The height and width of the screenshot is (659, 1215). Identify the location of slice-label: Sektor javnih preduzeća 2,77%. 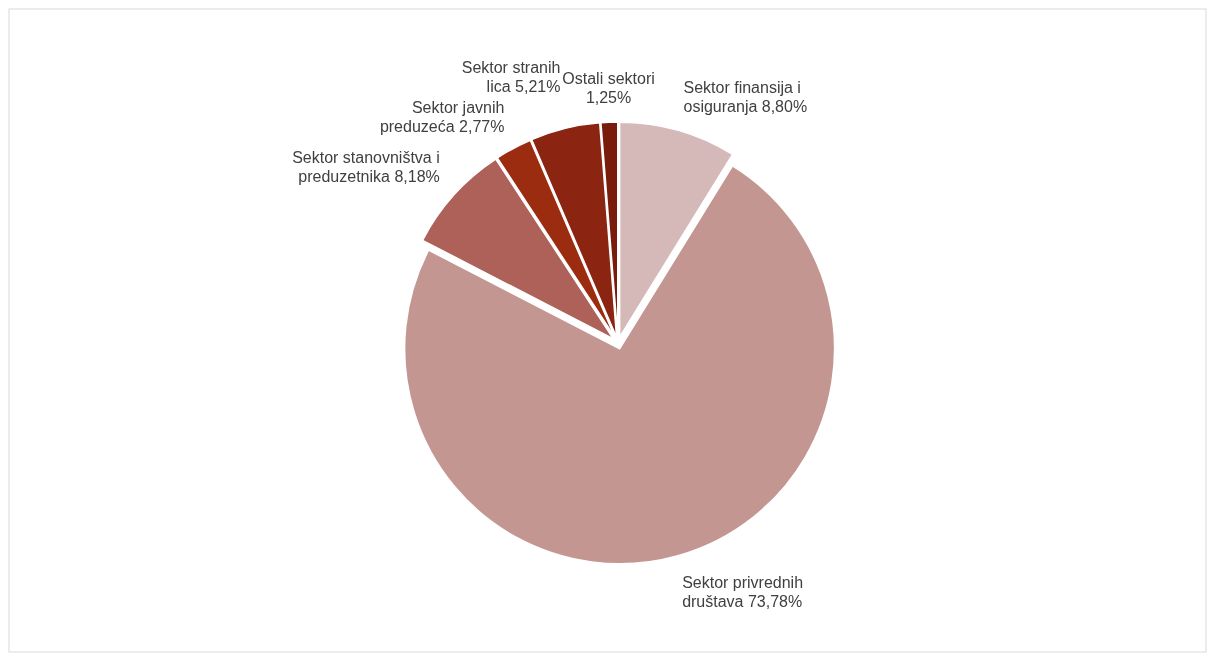
(442, 116).